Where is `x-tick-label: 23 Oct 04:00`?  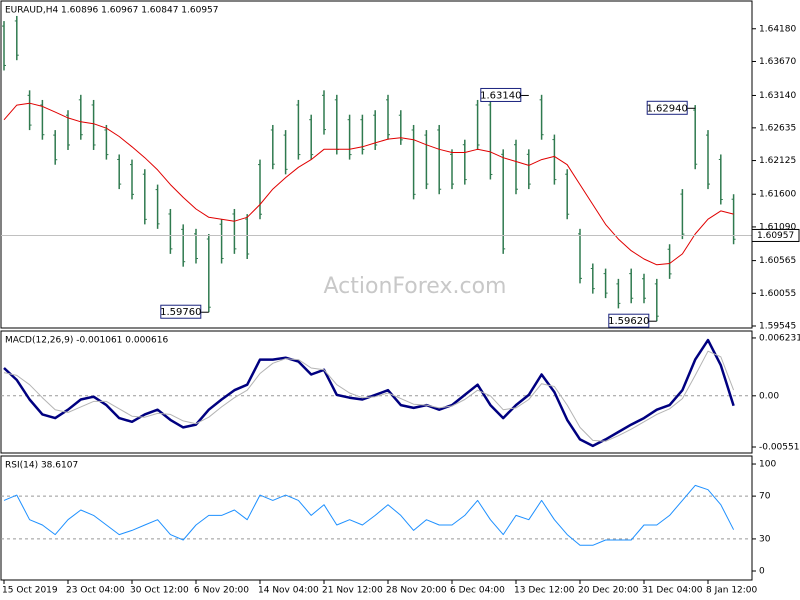
x-tick-label: 23 Oct 04:00 is located at coordinates (95, 591).